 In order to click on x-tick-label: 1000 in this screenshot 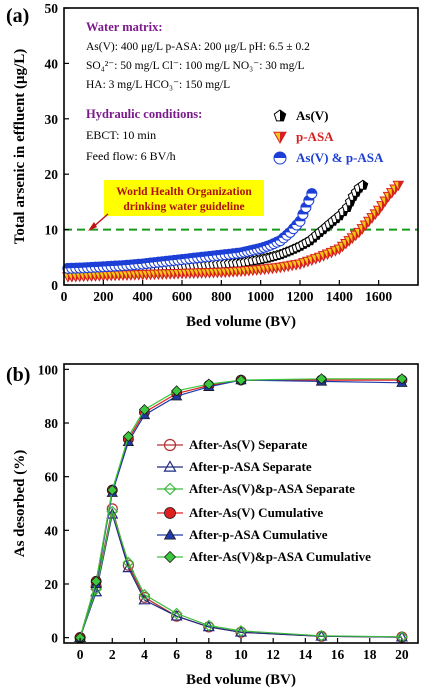, I will do `click(260, 296)`.